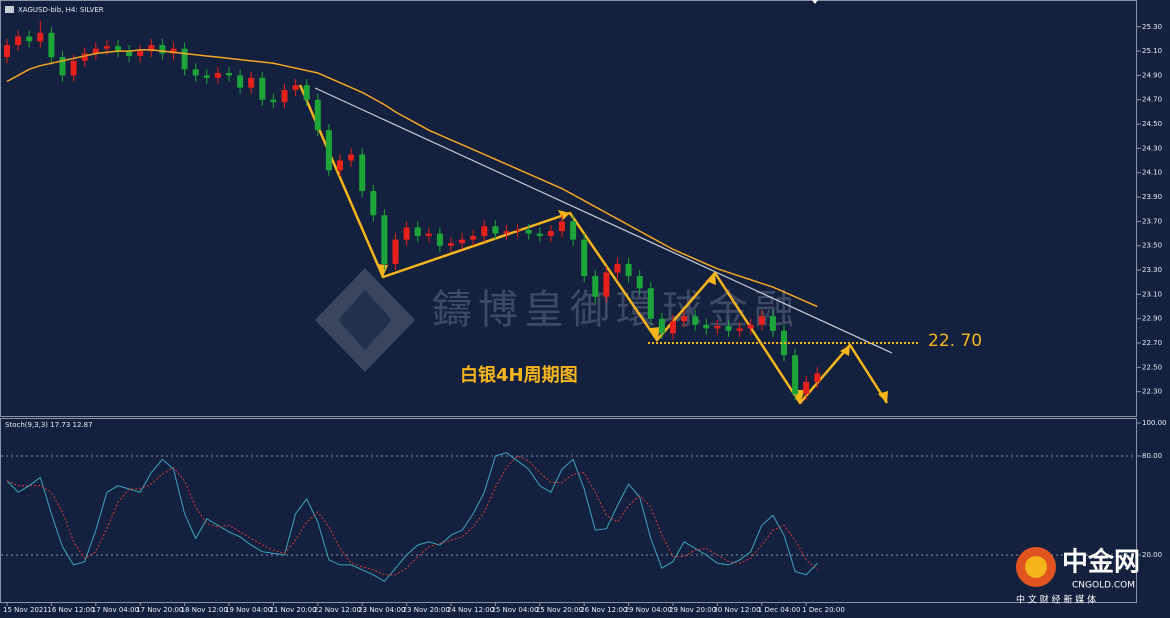  I want to click on x-tick-label: 26 Nov 12:00, so click(603, 610).